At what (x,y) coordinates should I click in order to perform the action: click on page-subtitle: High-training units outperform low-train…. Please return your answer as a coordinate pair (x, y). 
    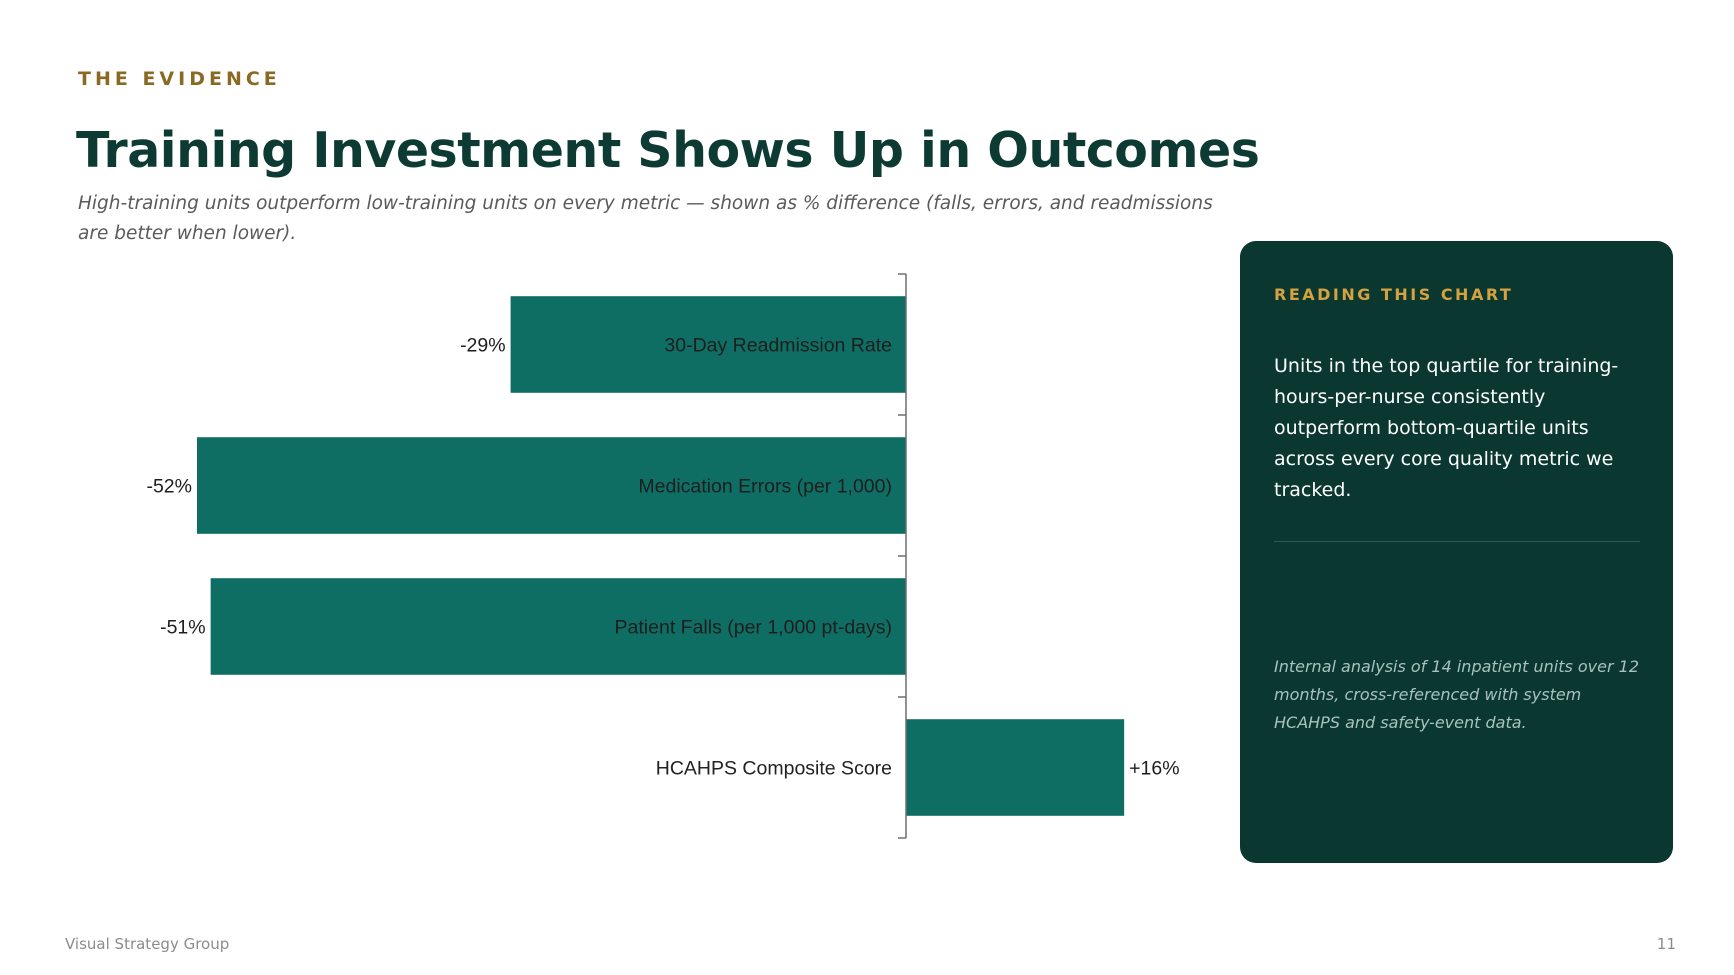
    Looking at the image, I should click on (645, 218).